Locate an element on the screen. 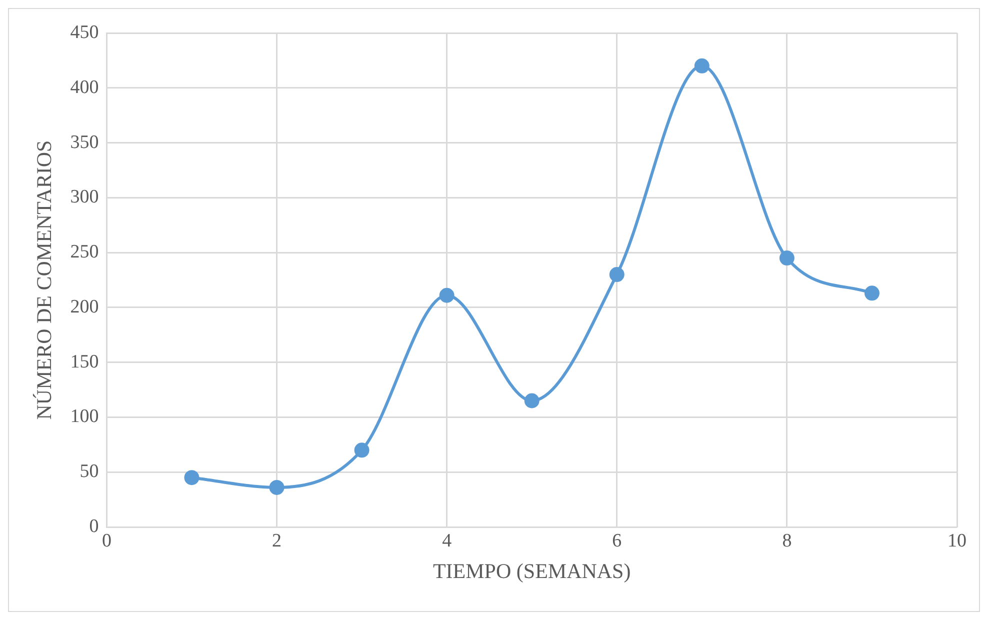 The height and width of the screenshot is (622, 990). y-axis-title: NÚMERO DE COMENTARIOS is located at coordinates (44, 280).